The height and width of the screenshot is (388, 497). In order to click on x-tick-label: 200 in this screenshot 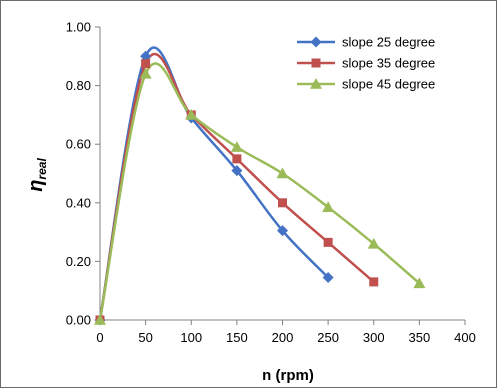, I will do `click(283, 337)`.